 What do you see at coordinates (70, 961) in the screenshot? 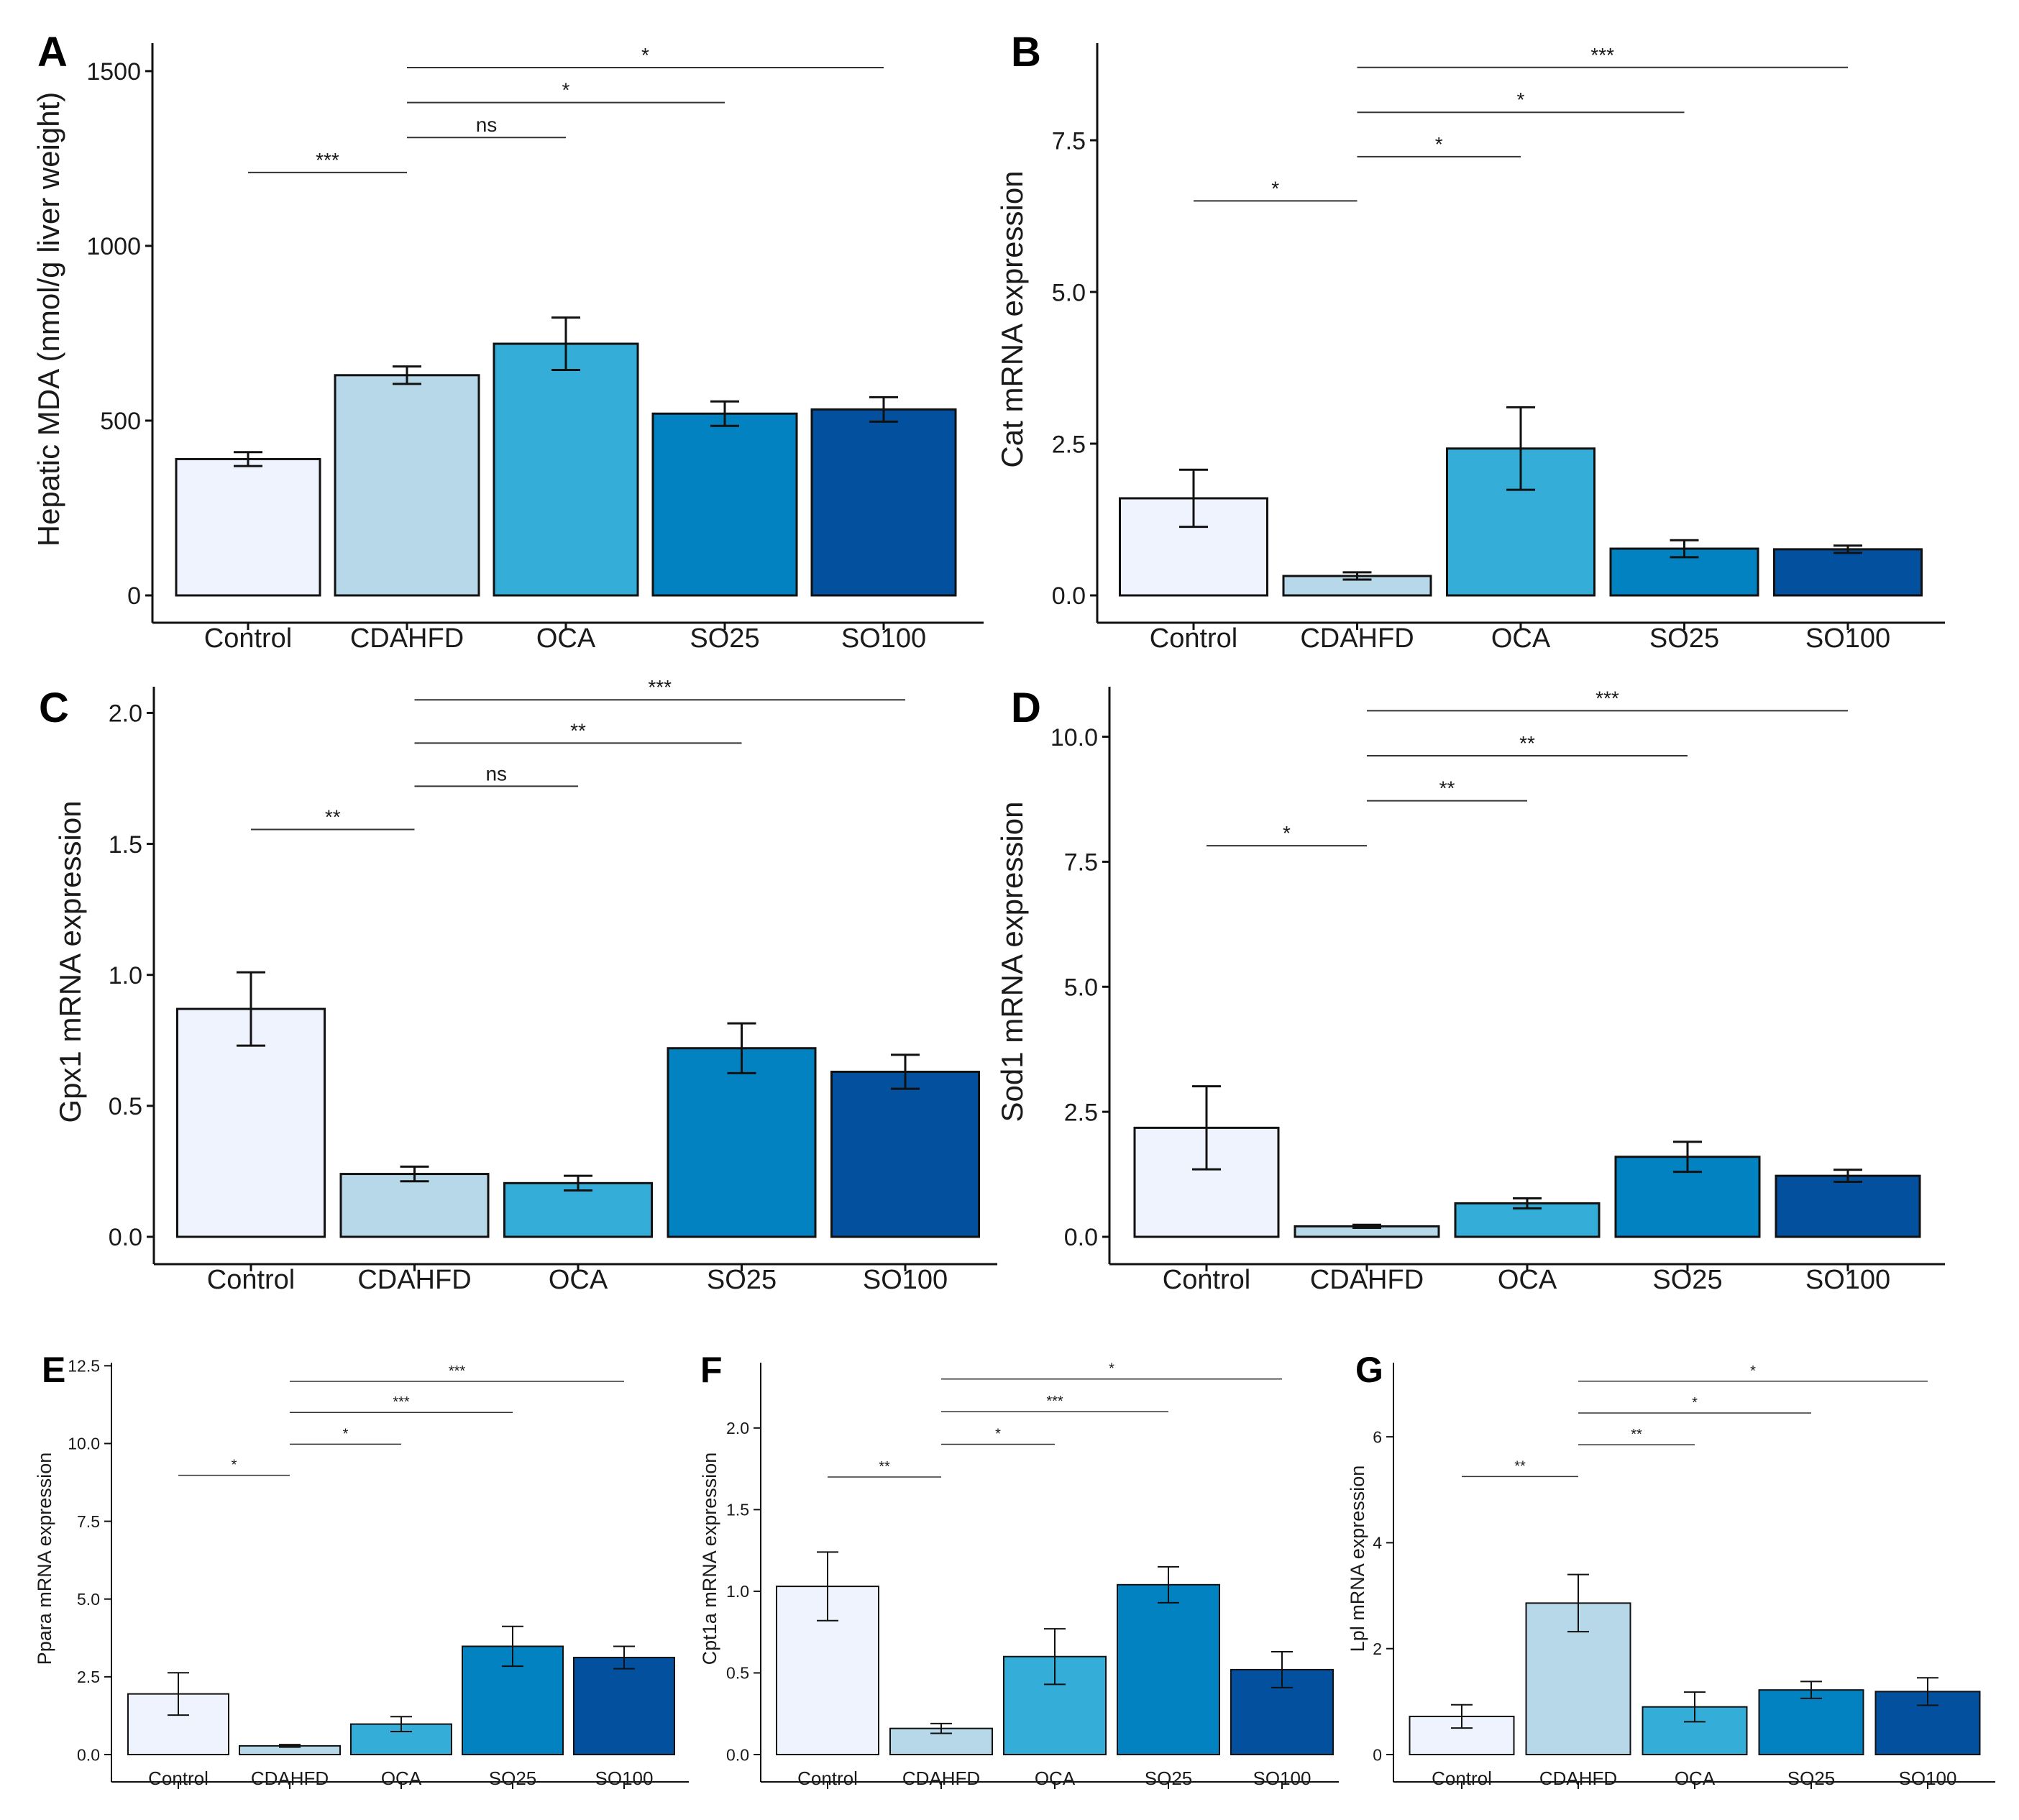
I see `y-axis-label: Gpx1 mRNA expression` at bounding box center [70, 961].